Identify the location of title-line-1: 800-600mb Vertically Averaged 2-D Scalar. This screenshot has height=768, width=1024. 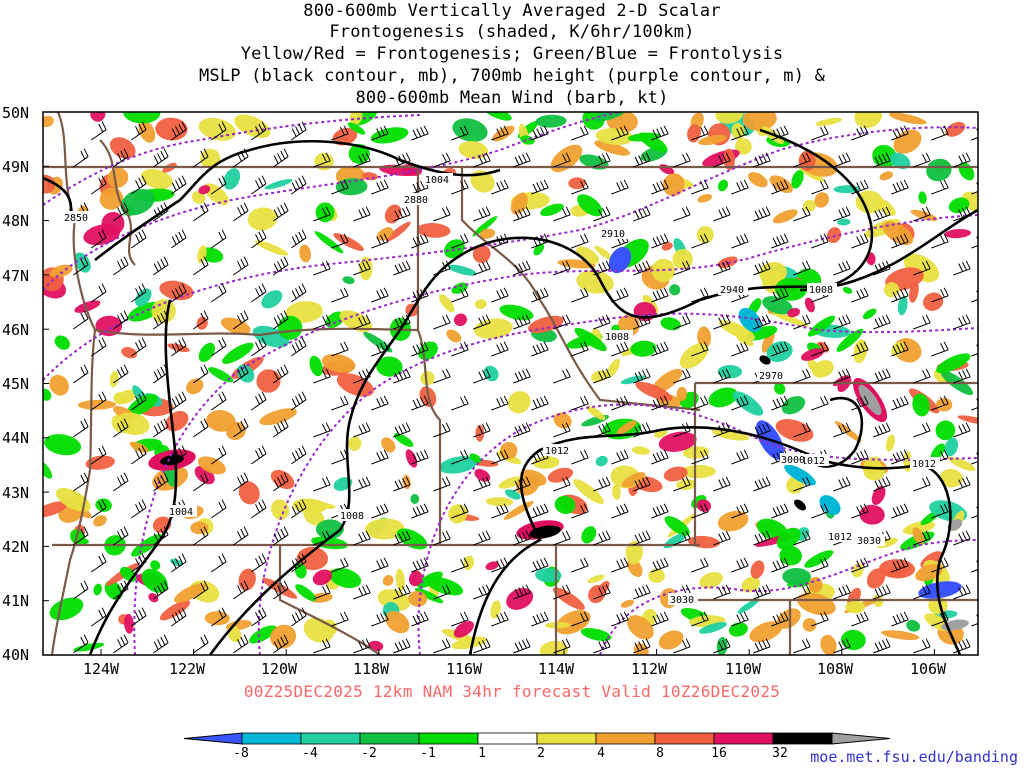
(512, 11).